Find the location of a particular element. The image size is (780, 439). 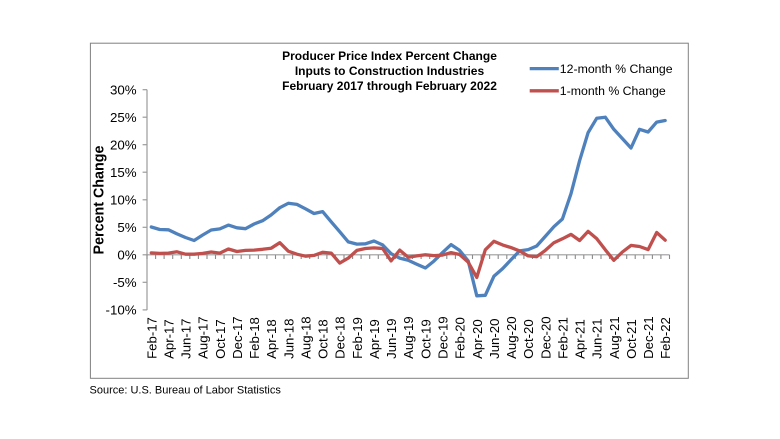

svg-text: Aug-19 is located at coordinates (408, 337).